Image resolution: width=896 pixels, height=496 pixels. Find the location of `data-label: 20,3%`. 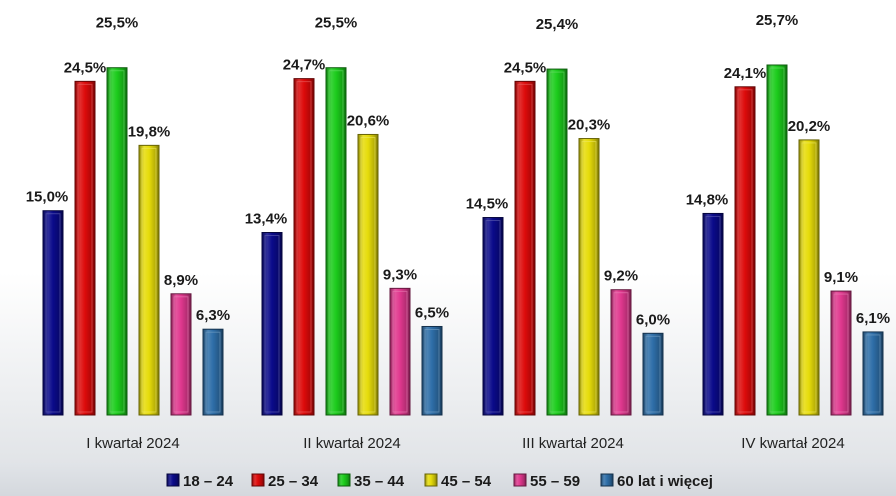

data-label: 20,3% is located at coordinates (589, 125).